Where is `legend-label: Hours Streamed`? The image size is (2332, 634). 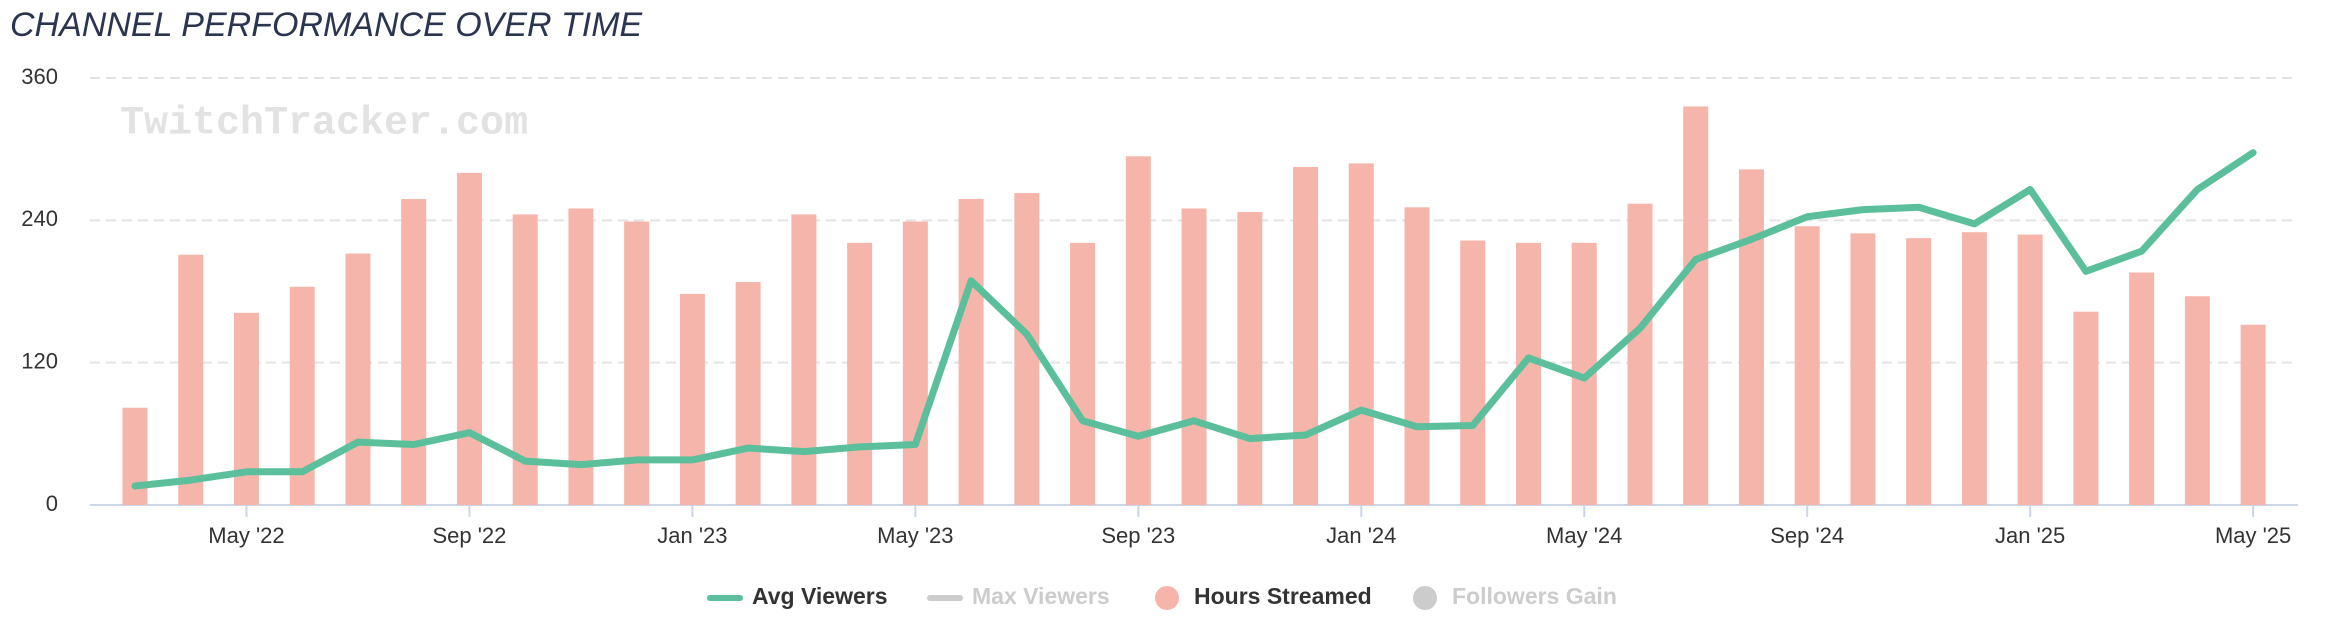 legend-label: Hours Streamed is located at coordinates (1283, 596).